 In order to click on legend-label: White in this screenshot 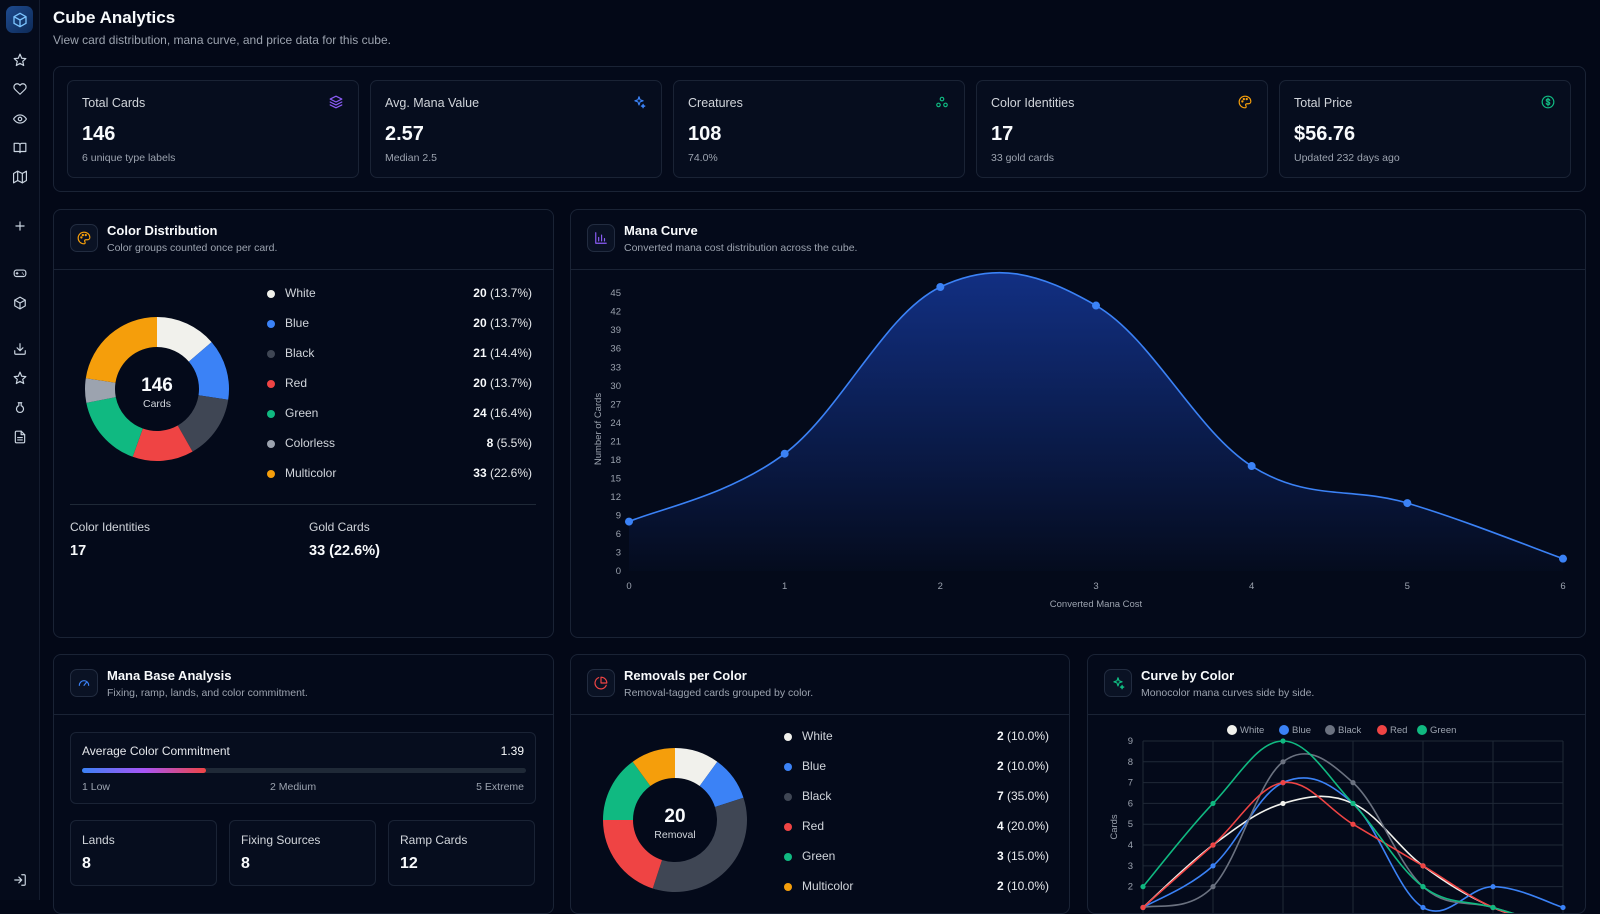, I will do `click(300, 293)`.